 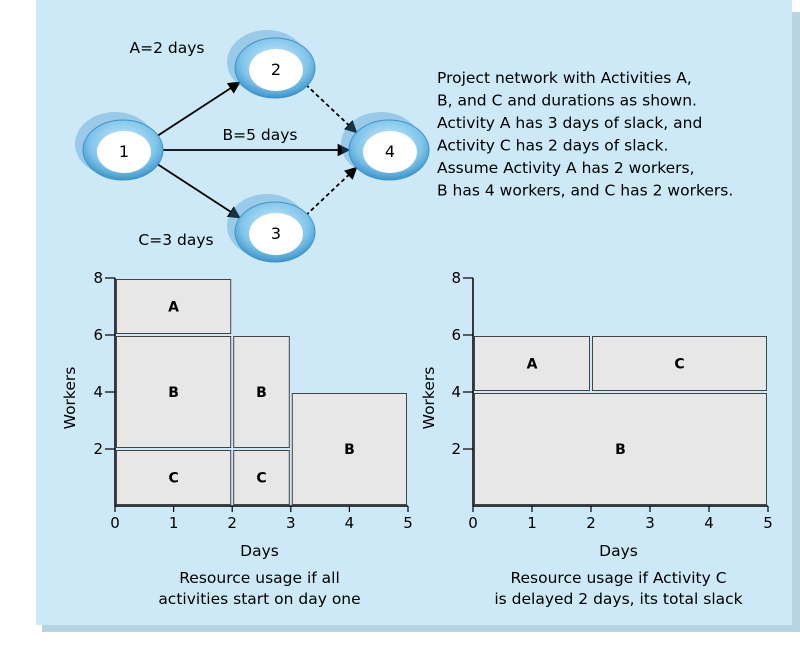 What do you see at coordinates (260, 135) in the screenshot?
I see `edge-label-n1-n4: B=5 days` at bounding box center [260, 135].